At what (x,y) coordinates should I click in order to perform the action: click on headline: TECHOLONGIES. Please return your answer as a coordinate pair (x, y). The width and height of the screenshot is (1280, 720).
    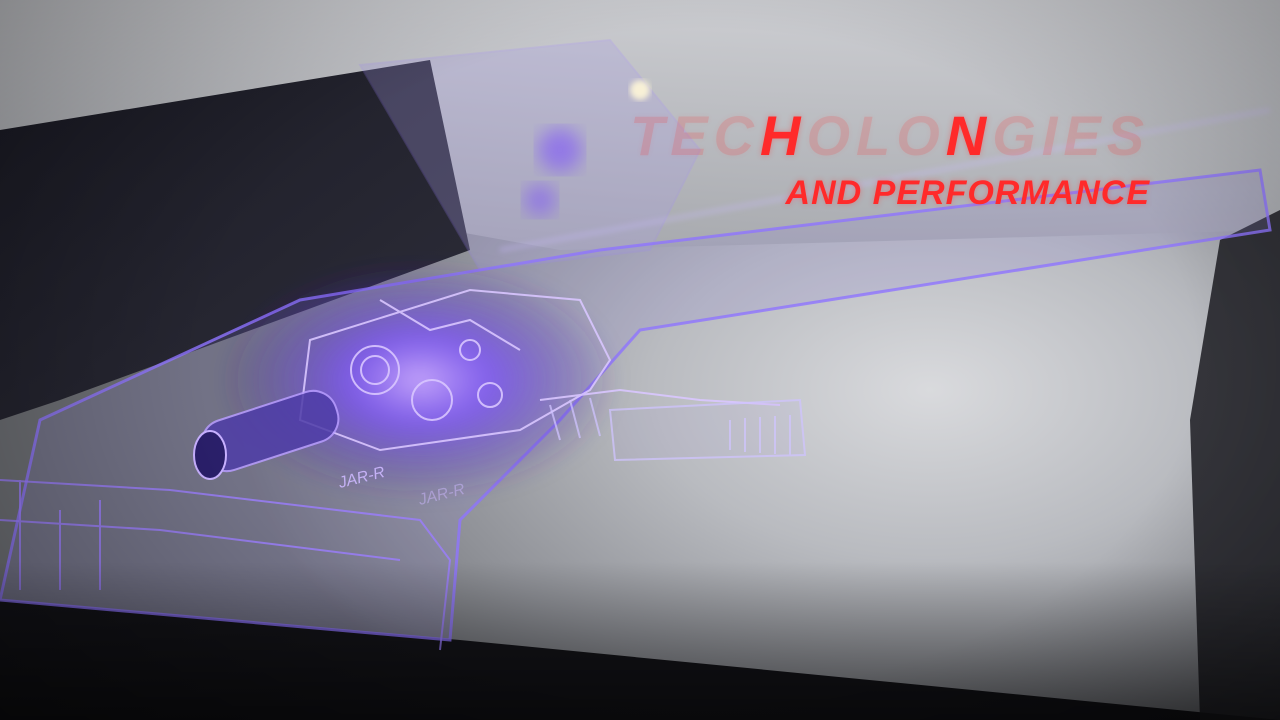
    Looking at the image, I should click on (890, 136).